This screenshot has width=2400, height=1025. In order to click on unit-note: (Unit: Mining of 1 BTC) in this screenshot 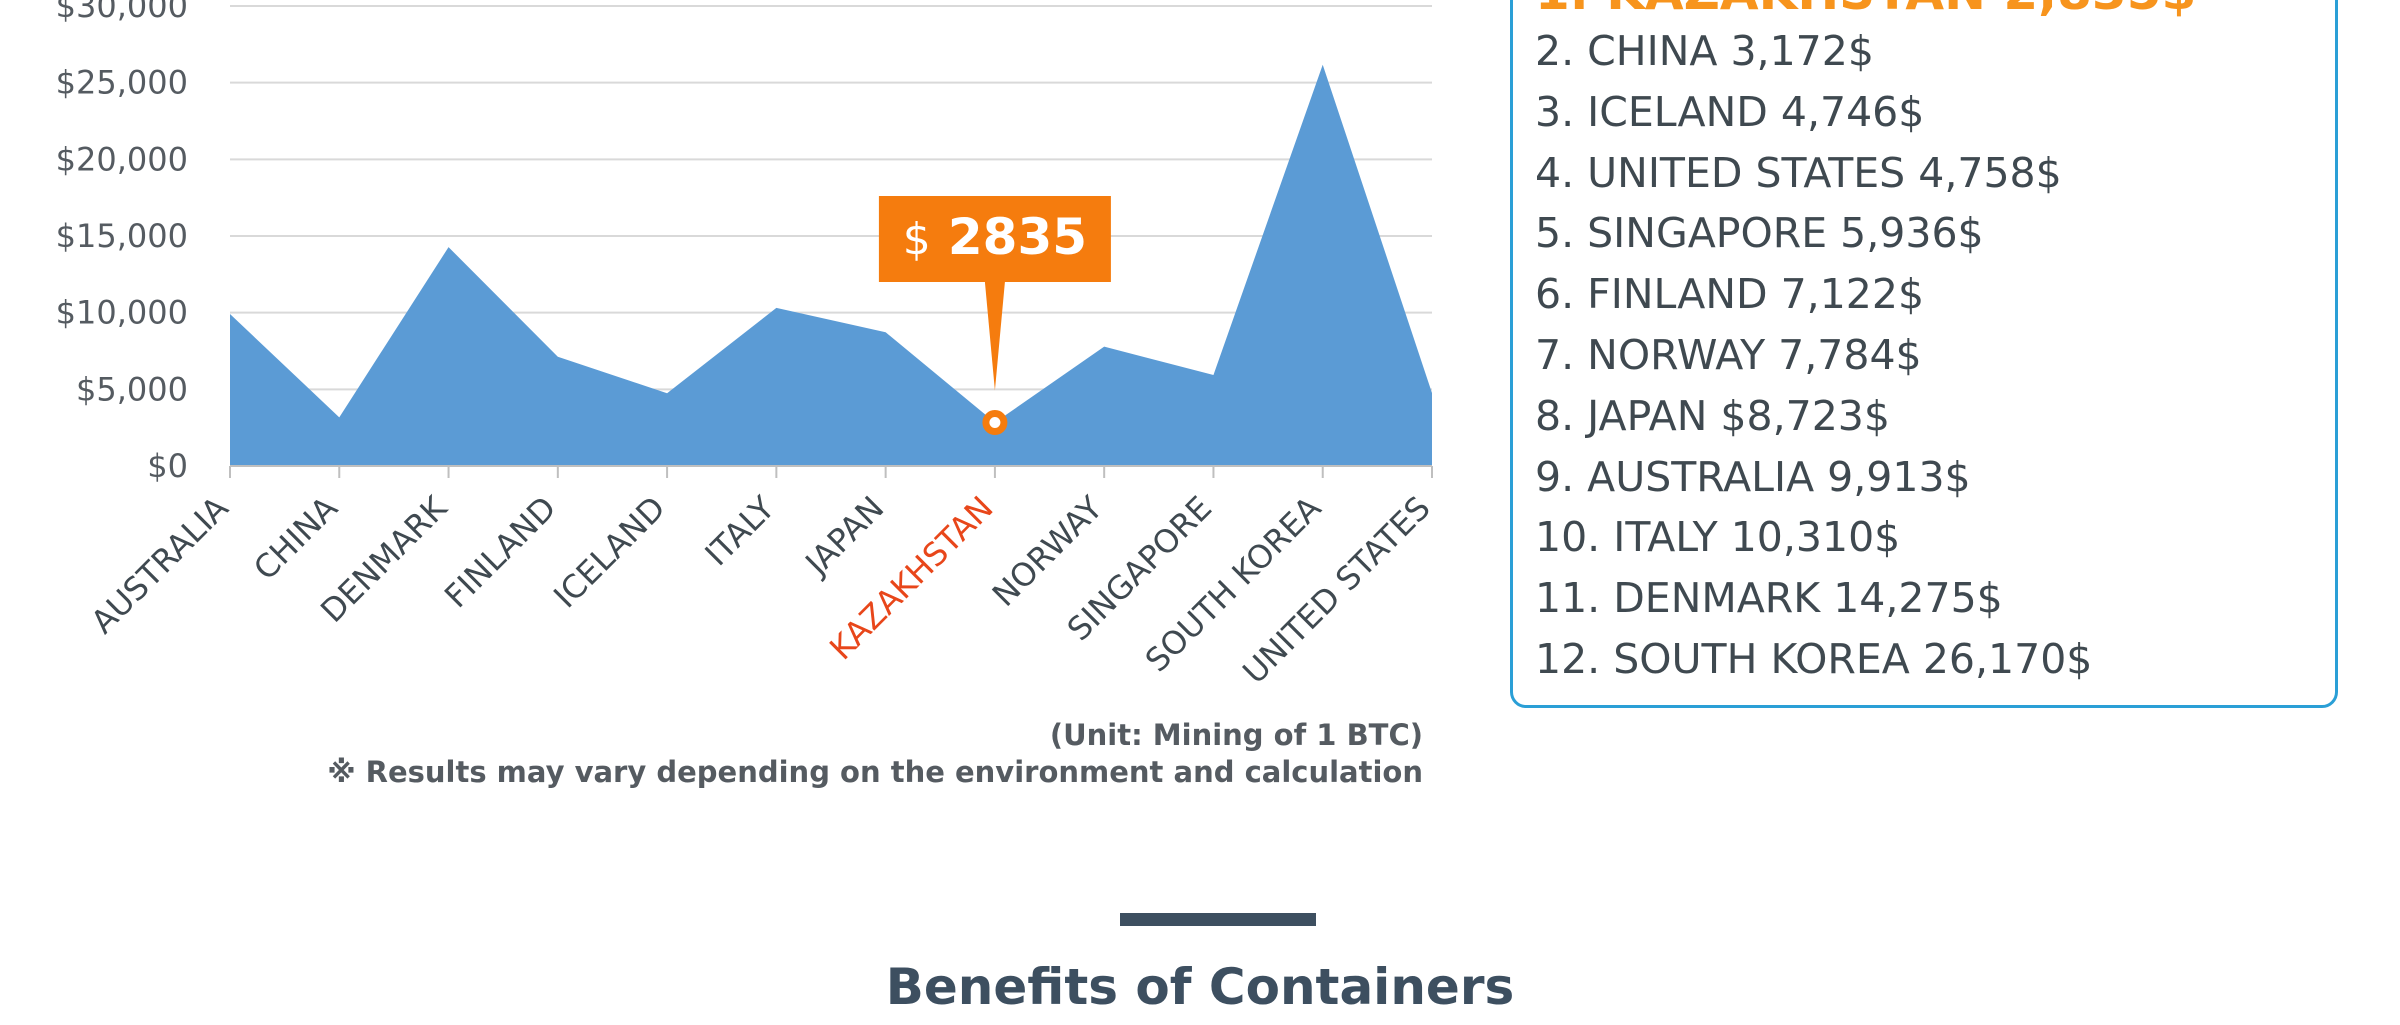, I will do `click(1236, 735)`.